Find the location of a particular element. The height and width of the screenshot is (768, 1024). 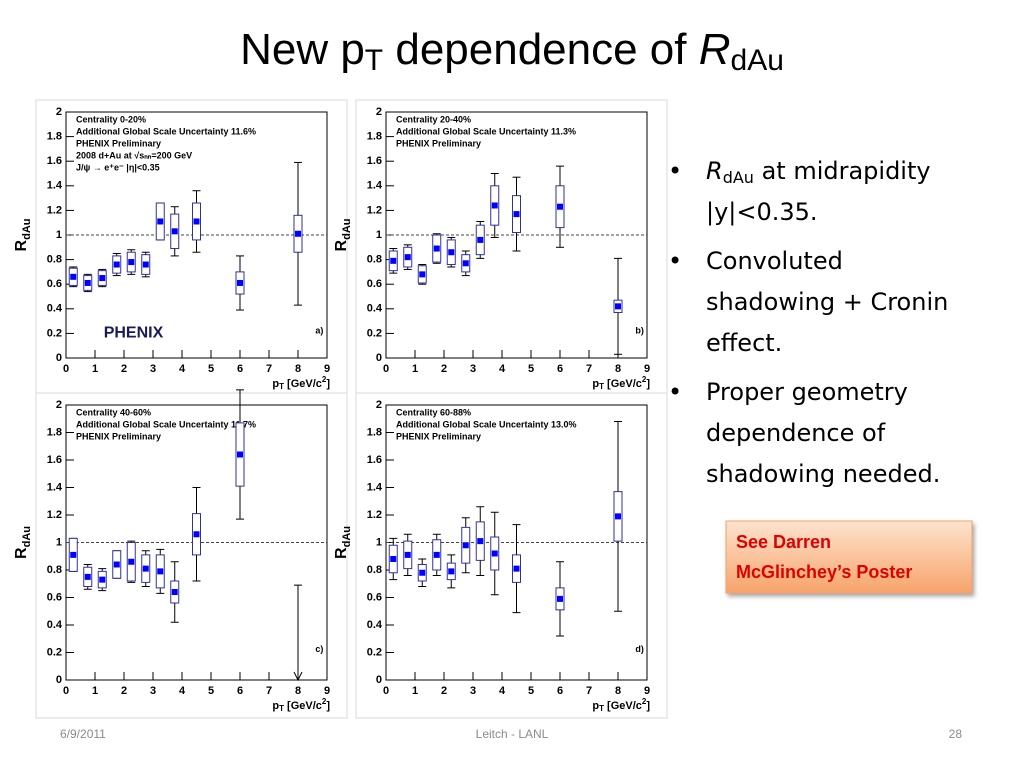

bullet-text: Convoluted shadowing + Cronin effect. is located at coordinates (827, 302).